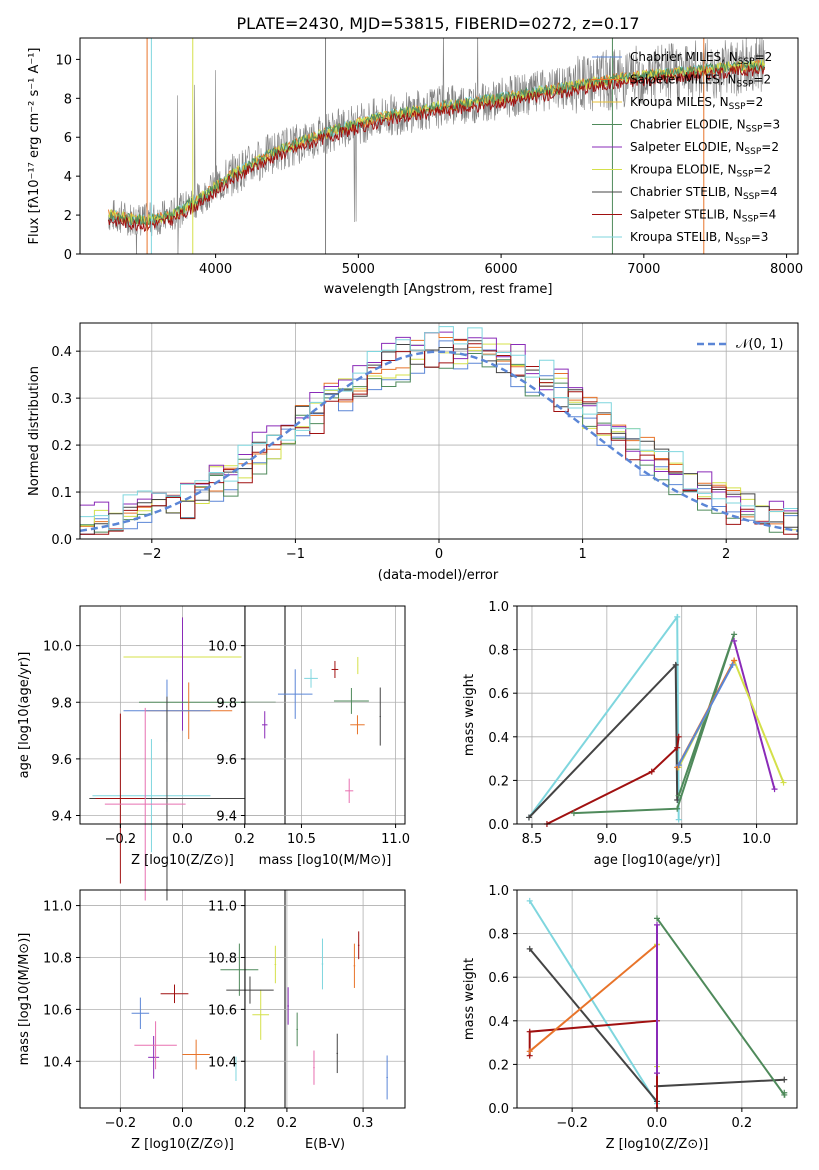 Image resolution: width=819 pixels, height=1170 pixels. I want to click on ebv_vs_mass-xtick-label: 0.2, so click(287, 1123).